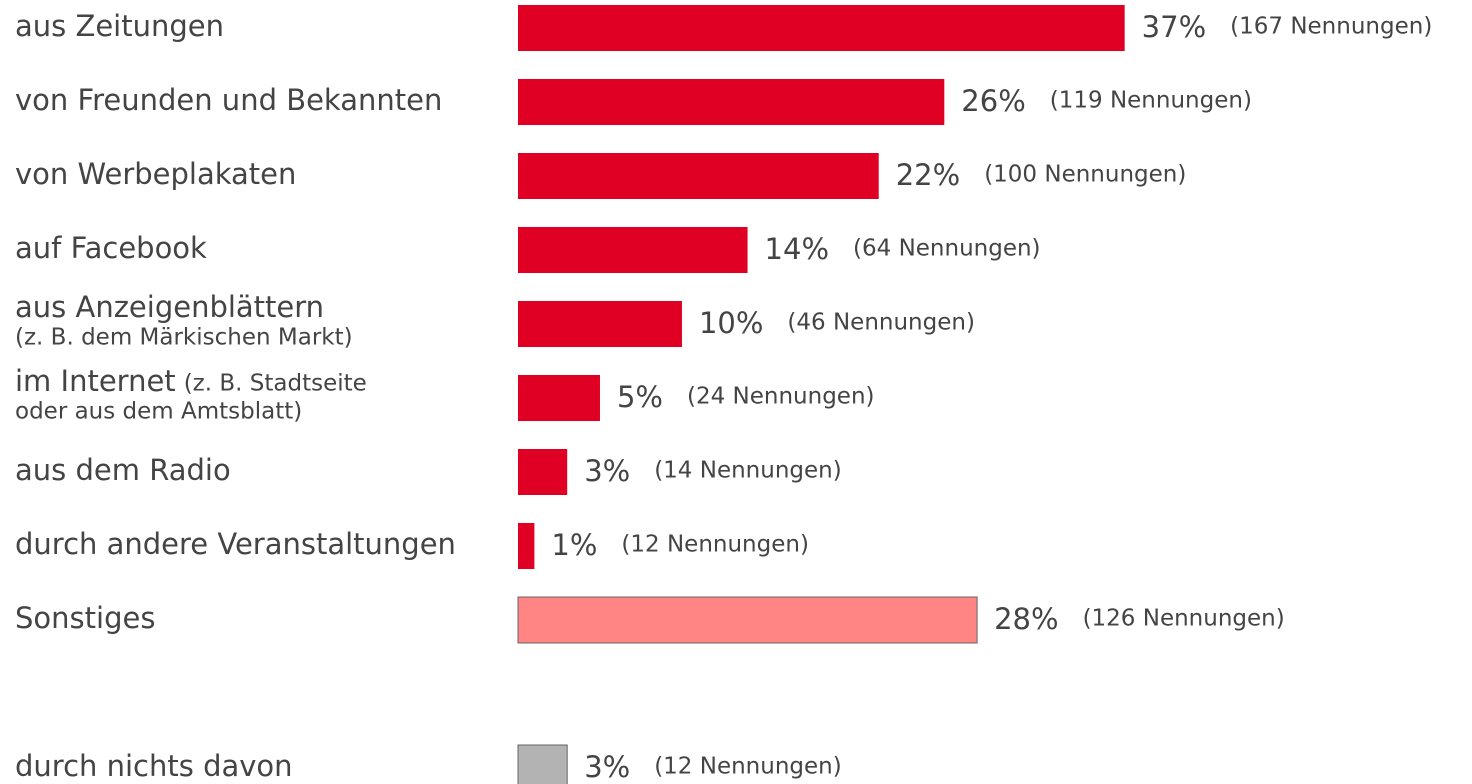 This screenshot has height=784, width=1472. Describe the element at coordinates (1174, 27) in the screenshot. I see `value-label: 37%` at that location.